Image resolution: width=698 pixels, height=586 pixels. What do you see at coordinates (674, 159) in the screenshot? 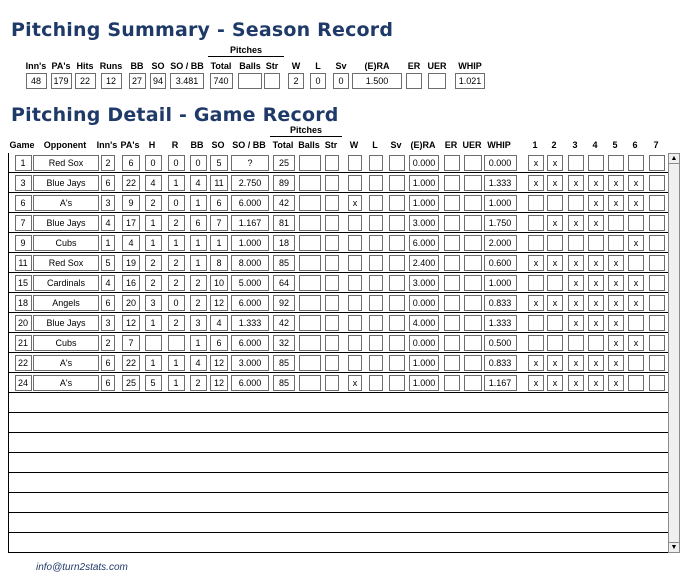
I see `scroll-up-arrow-icon: ▲` at bounding box center [674, 159].